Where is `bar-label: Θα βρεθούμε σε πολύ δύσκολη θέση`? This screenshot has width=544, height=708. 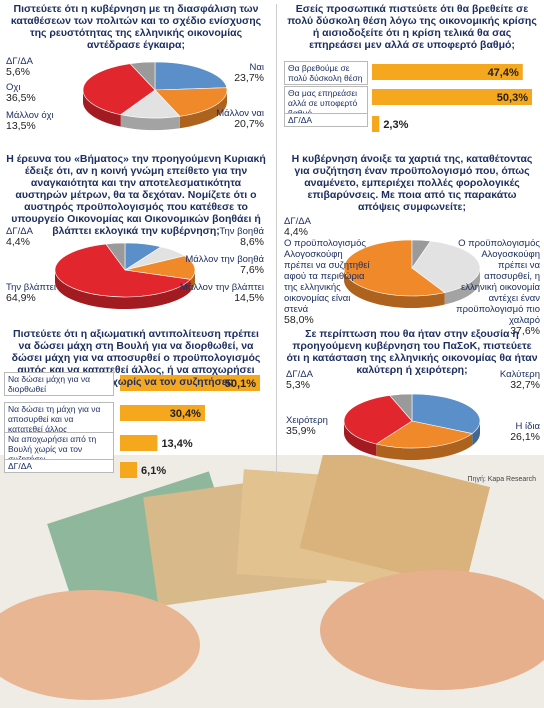 bar-label: Θα βρεθούμε σε πολύ δύσκολη θέση is located at coordinates (326, 73).